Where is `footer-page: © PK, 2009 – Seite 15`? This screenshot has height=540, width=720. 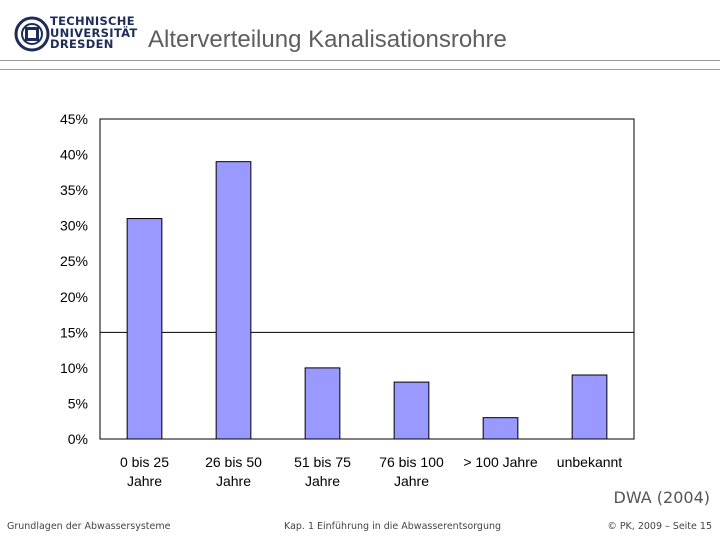
footer-page: © PK, 2009 – Seite 15 is located at coordinates (659, 526).